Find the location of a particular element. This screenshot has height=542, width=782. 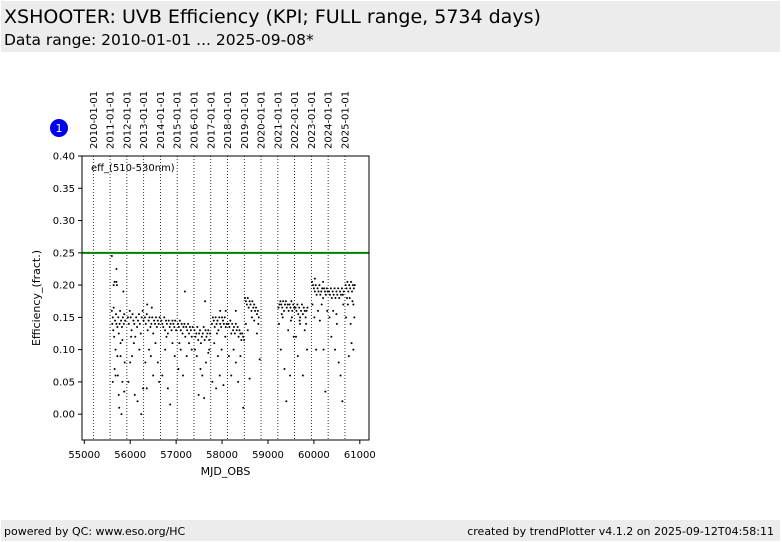

plot-number-badge-circle is located at coordinates (59, 128).